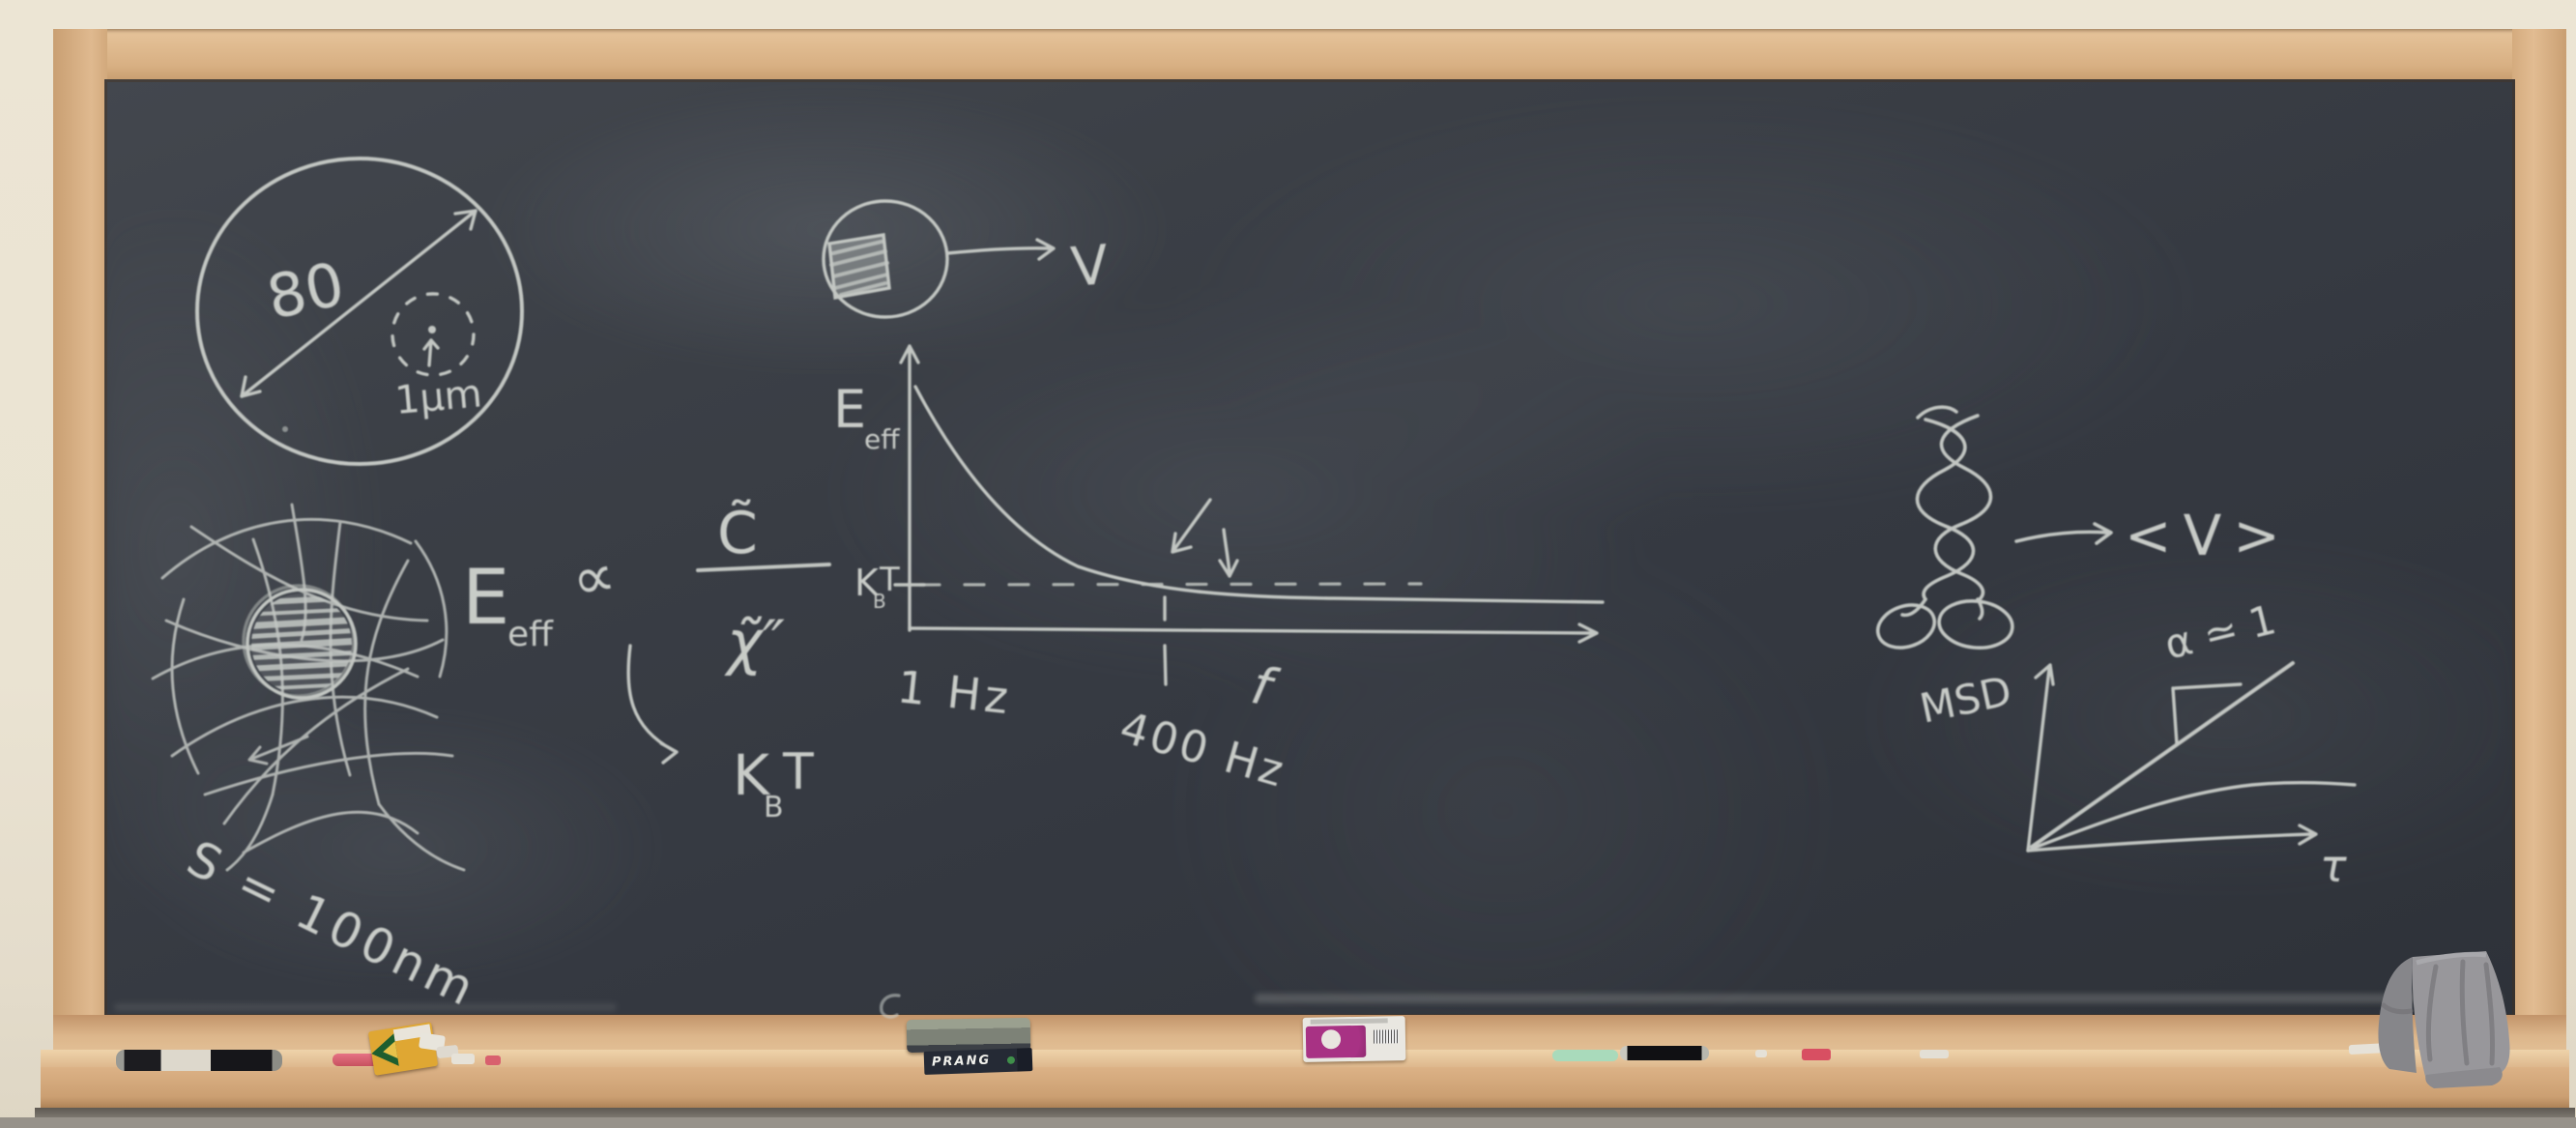  Describe the element at coordinates (2162, 755) in the screenshot. I see `ballistic-line` at that location.